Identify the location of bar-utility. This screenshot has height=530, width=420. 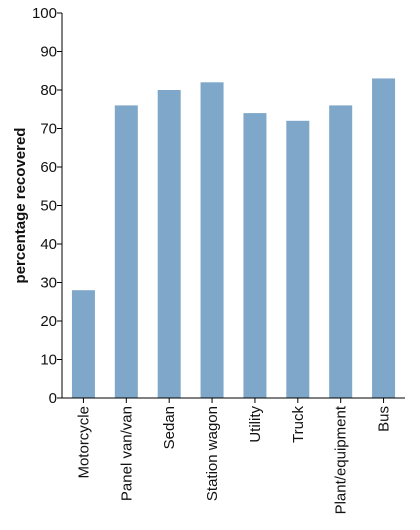
(255, 255).